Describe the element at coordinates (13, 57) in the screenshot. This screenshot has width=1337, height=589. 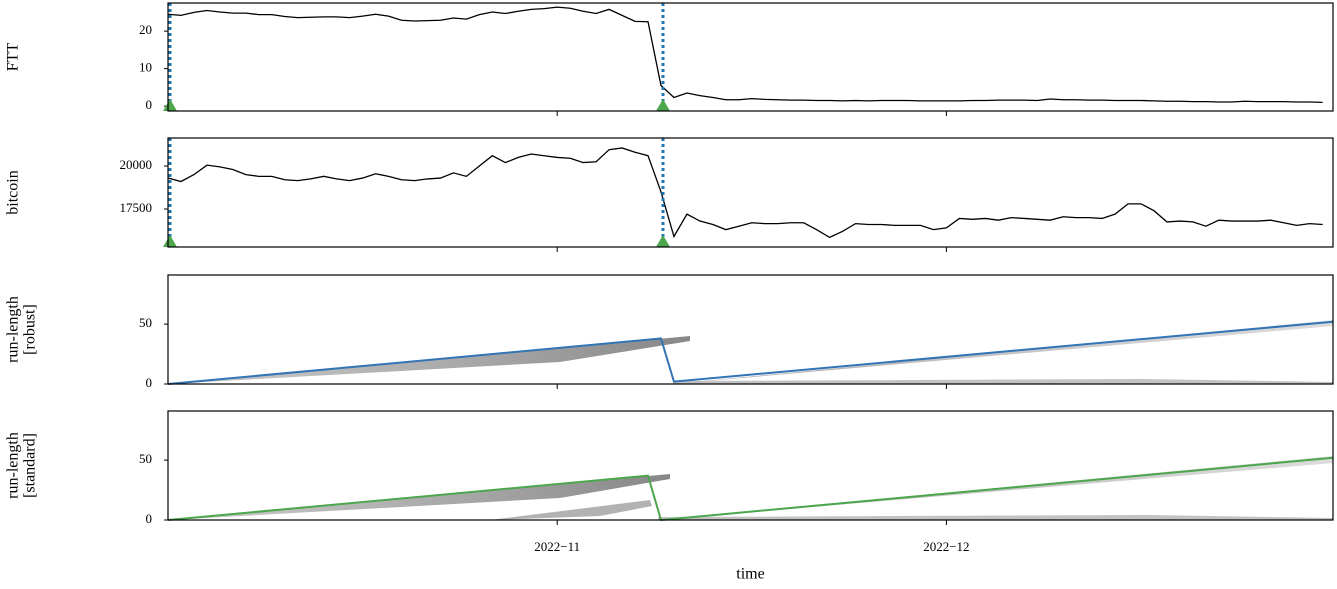
I see `y-axis-label: FTT` at that location.